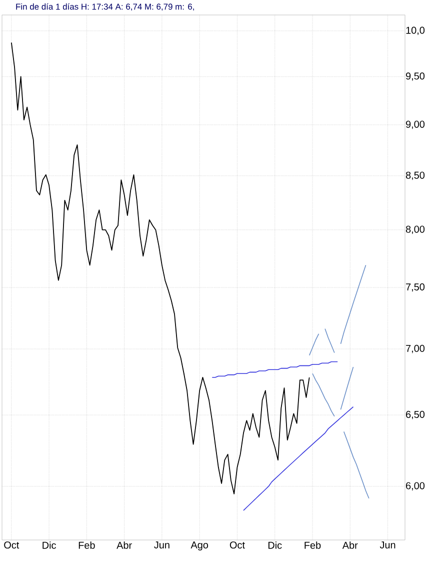  Describe the element at coordinates (415, 230) in the screenshot. I see `y-tick-label: 8,00` at that location.